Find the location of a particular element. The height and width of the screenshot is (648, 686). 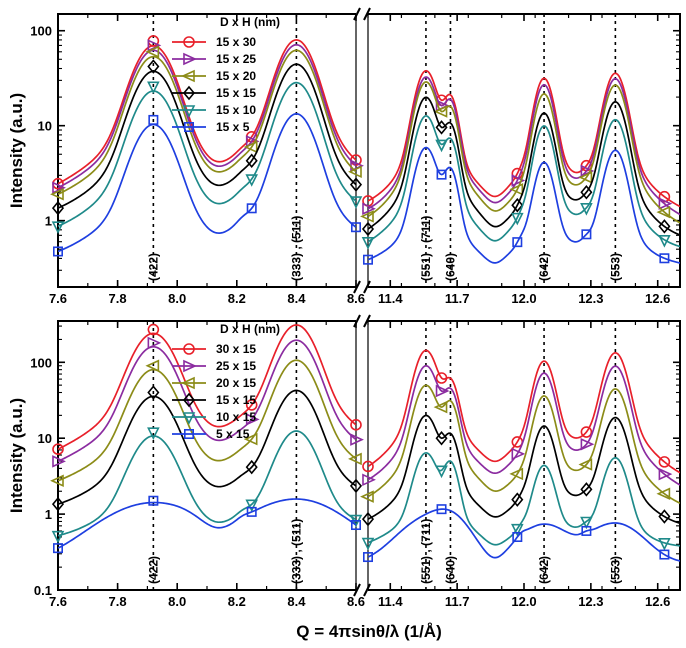

x-tick-label: 8.6 is located at coordinates (356, 601).